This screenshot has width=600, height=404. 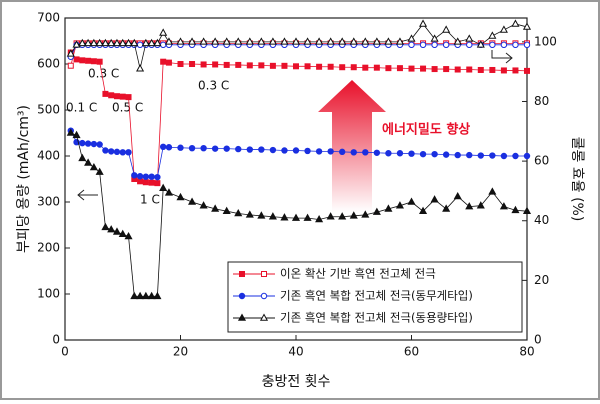 I want to click on y2-tick-label: 60, so click(x=541, y=161).